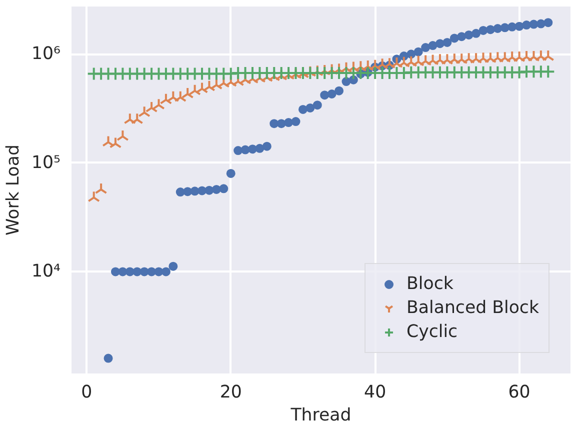 The width and height of the screenshot is (572, 428). Describe the element at coordinates (46, 54) in the screenshot. I see `y-tick-label: 10⁶` at that location.